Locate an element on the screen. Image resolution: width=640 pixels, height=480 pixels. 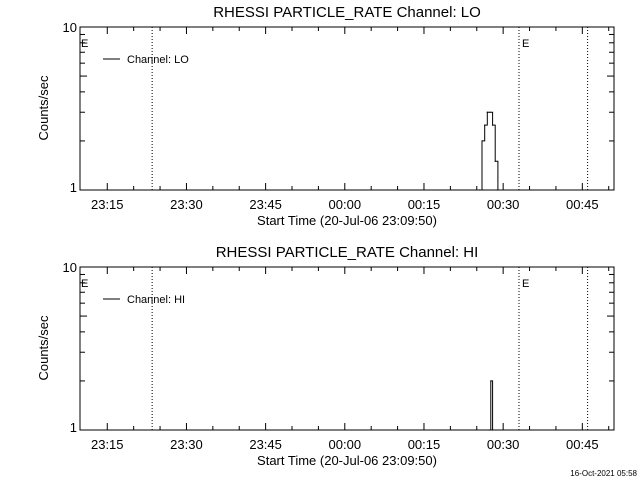
panel-hi-start-marker-label: E is located at coordinates (84, 284).